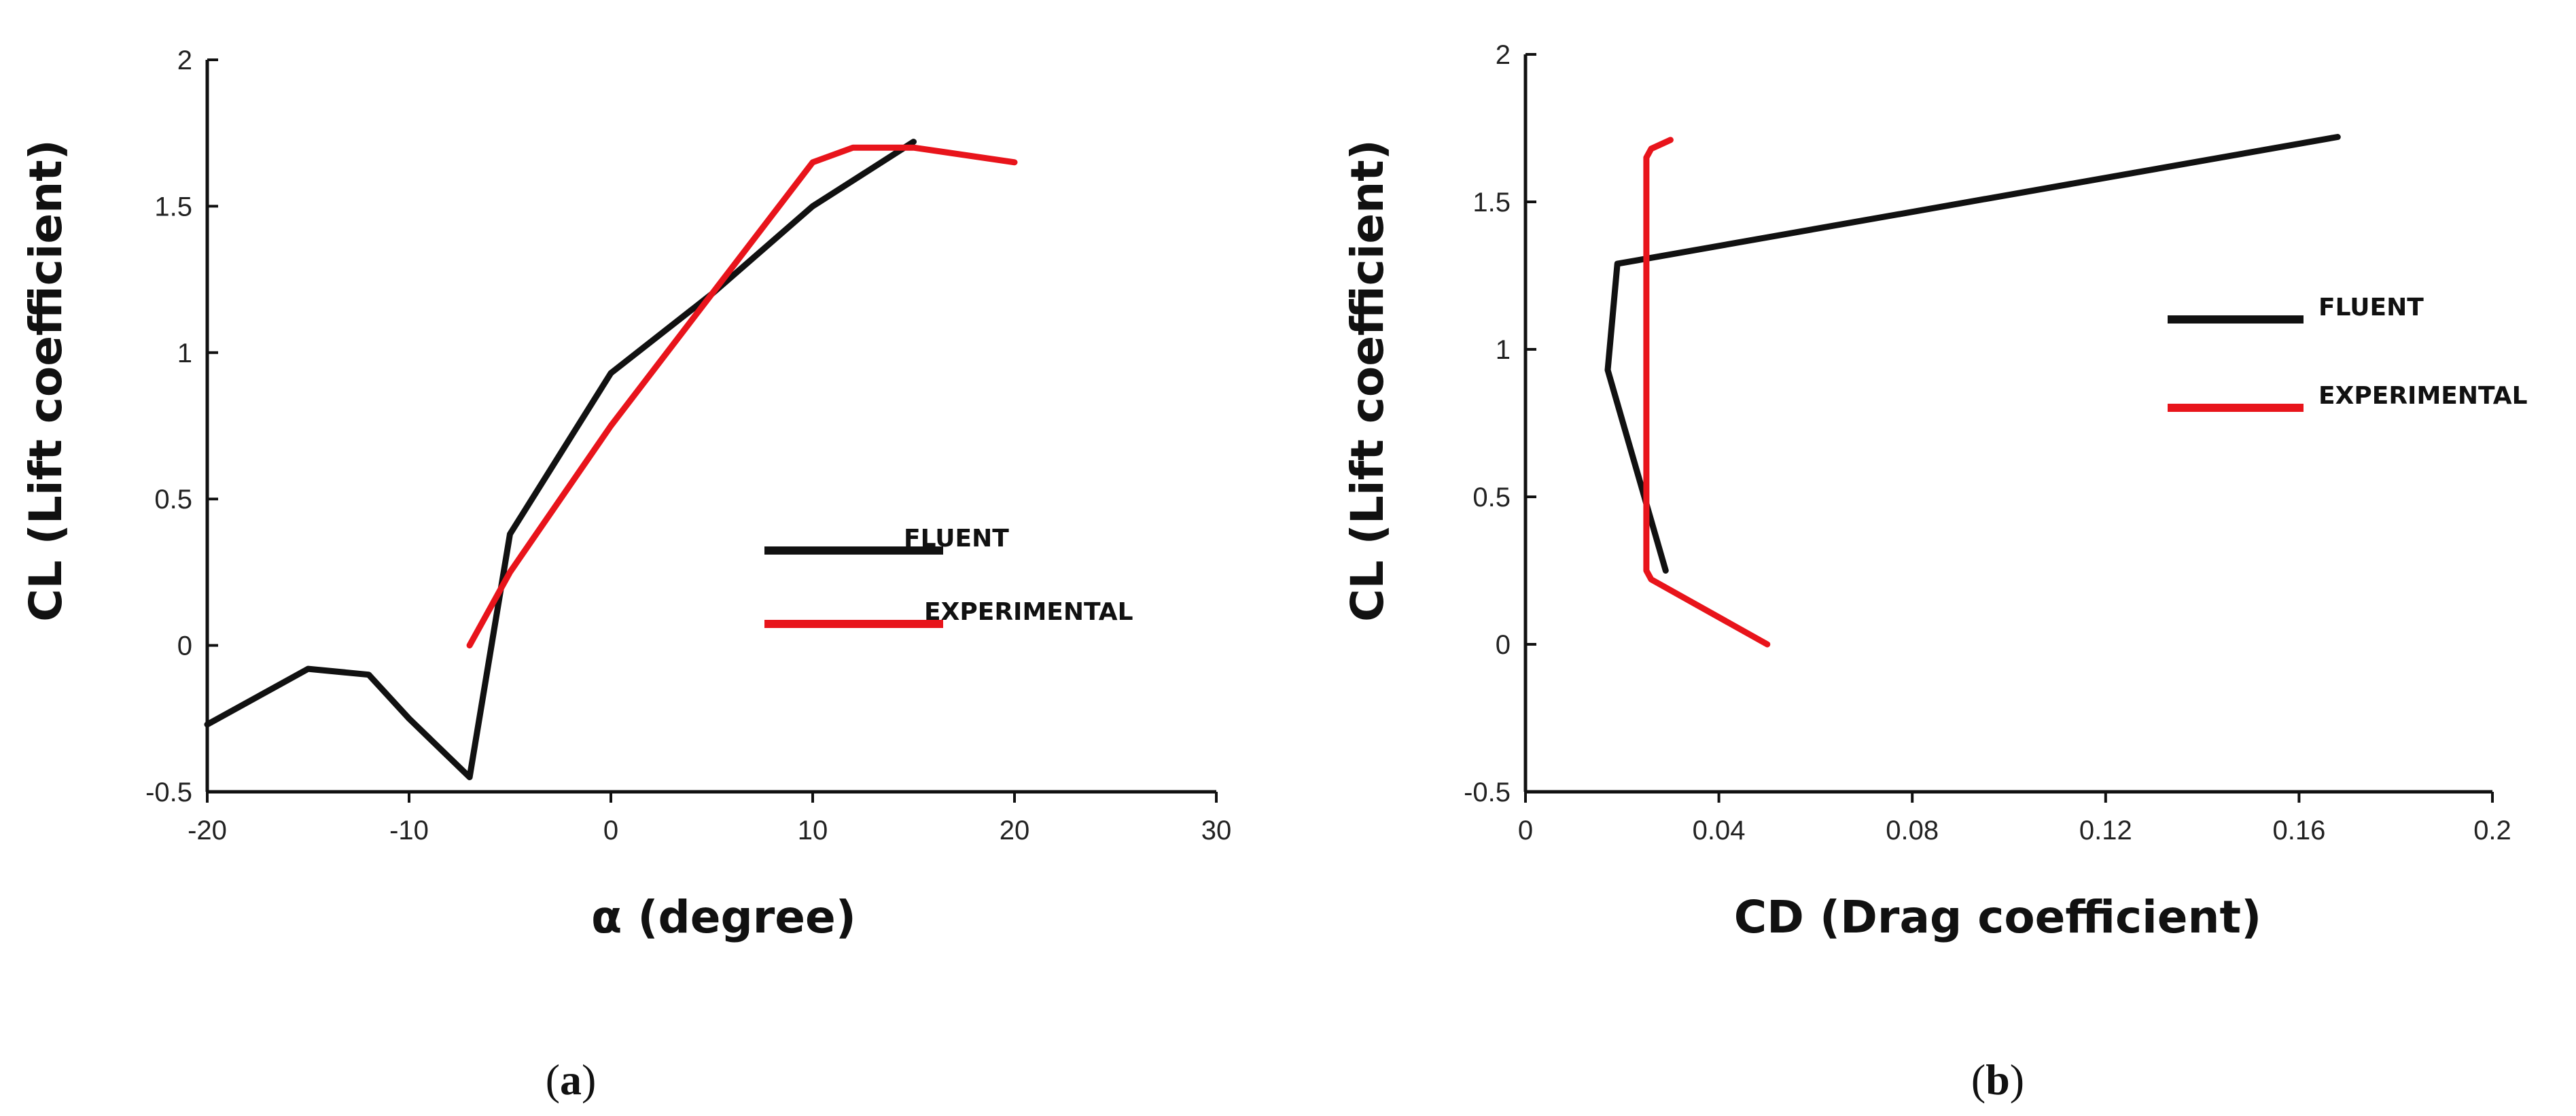  What do you see at coordinates (709, 819) in the screenshot?
I see `chart-a-x-ticks: -20 -10 0 10 20 30` at bounding box center [709, 819].